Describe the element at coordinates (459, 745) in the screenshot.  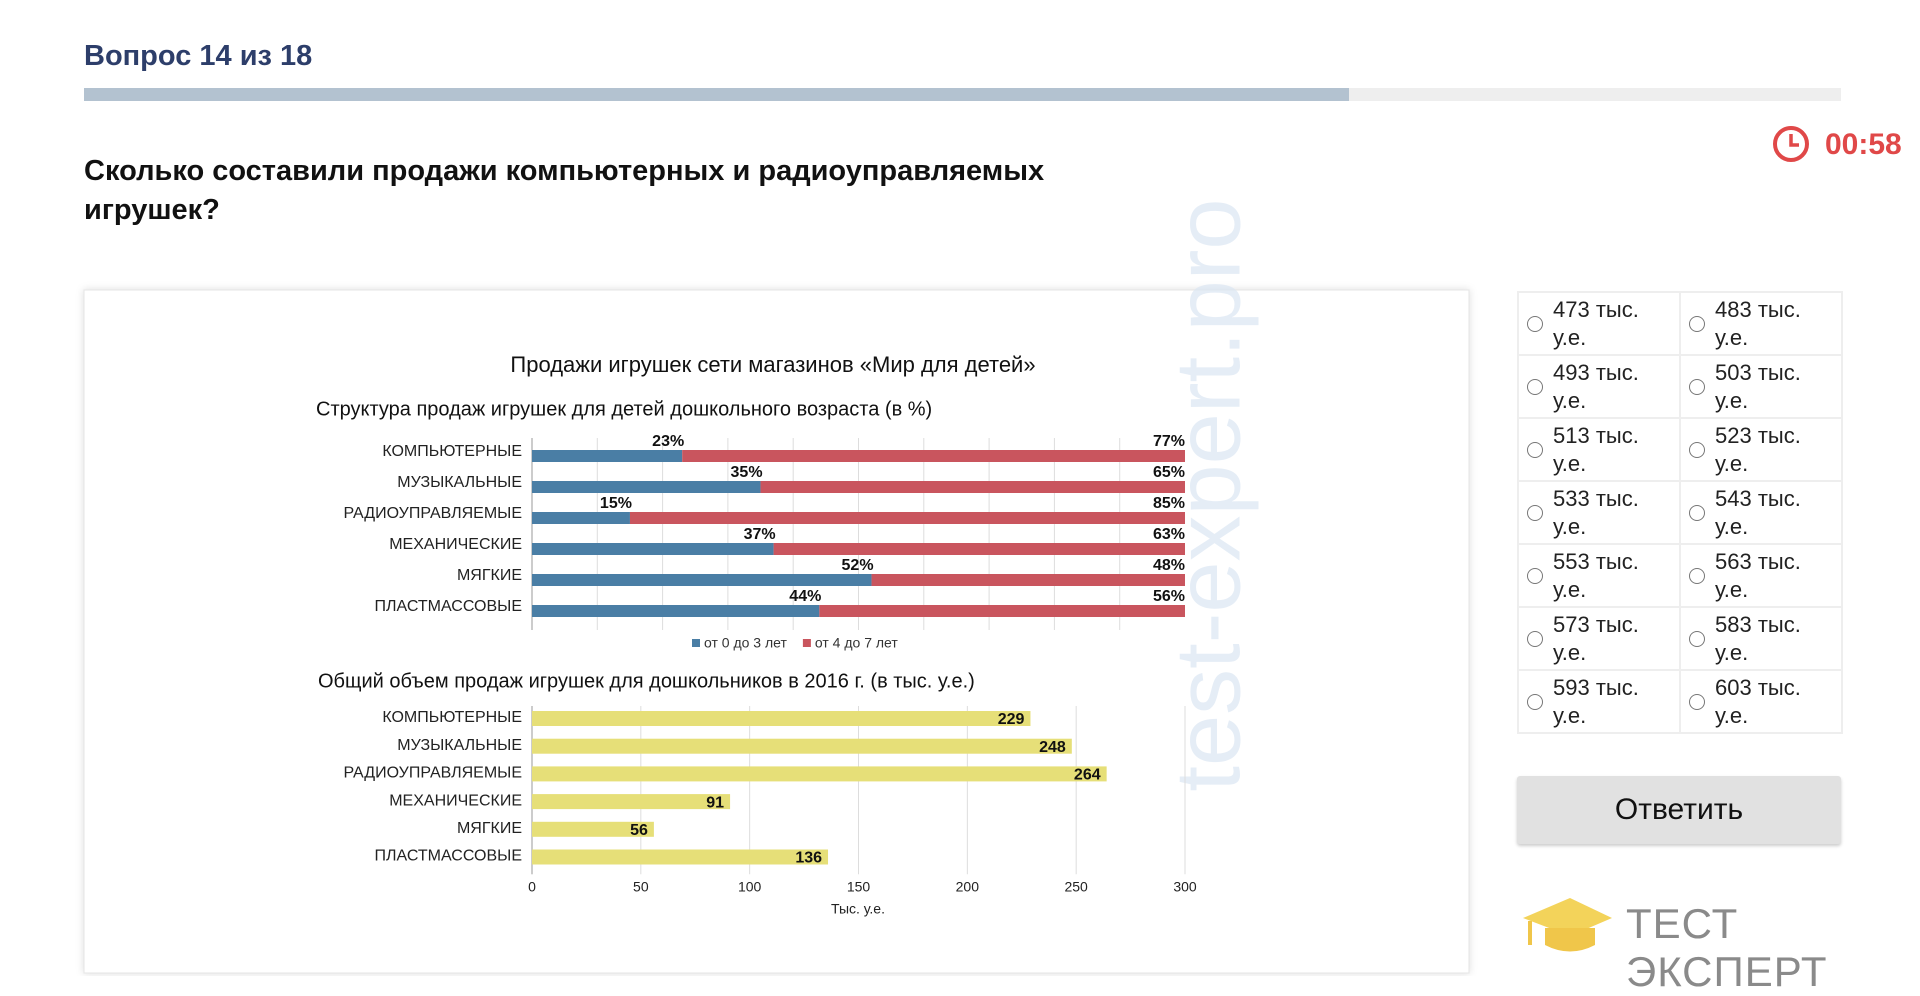
I see `category-label: МУЗЫКАЛЬНЫЕ` at that location.